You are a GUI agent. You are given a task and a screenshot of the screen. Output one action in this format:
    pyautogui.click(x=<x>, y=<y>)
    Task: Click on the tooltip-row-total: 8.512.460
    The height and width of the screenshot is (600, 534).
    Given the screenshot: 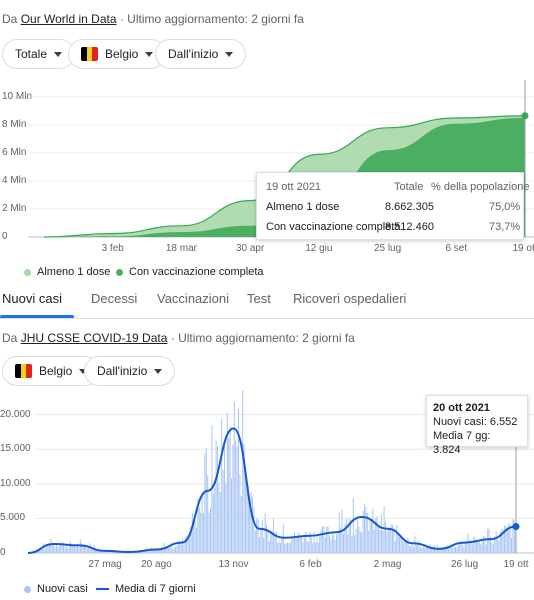 What is the action you would take?
    pyautogui.click(x=409, y=227)
    